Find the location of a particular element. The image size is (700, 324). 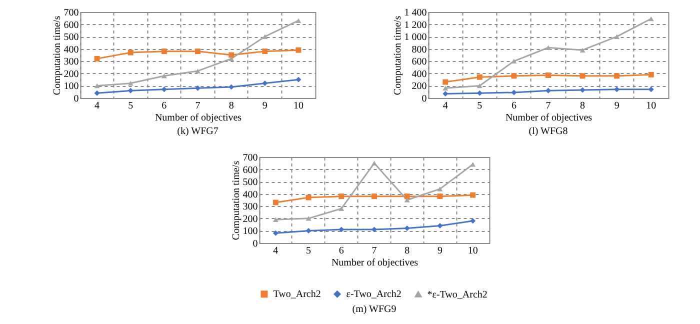

legend-label: ε-Two_Arch2 is located at coordinates (374, 294).